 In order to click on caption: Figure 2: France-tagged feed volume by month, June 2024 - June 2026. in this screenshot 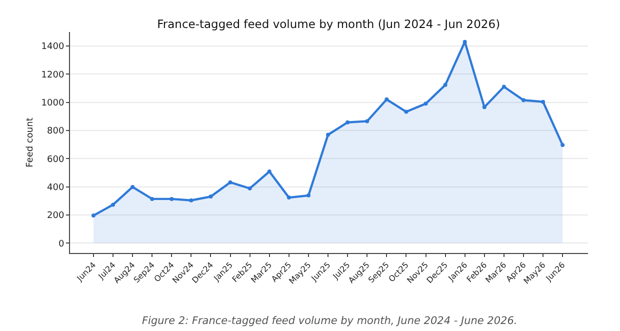, I will do `click(330, 321)`.